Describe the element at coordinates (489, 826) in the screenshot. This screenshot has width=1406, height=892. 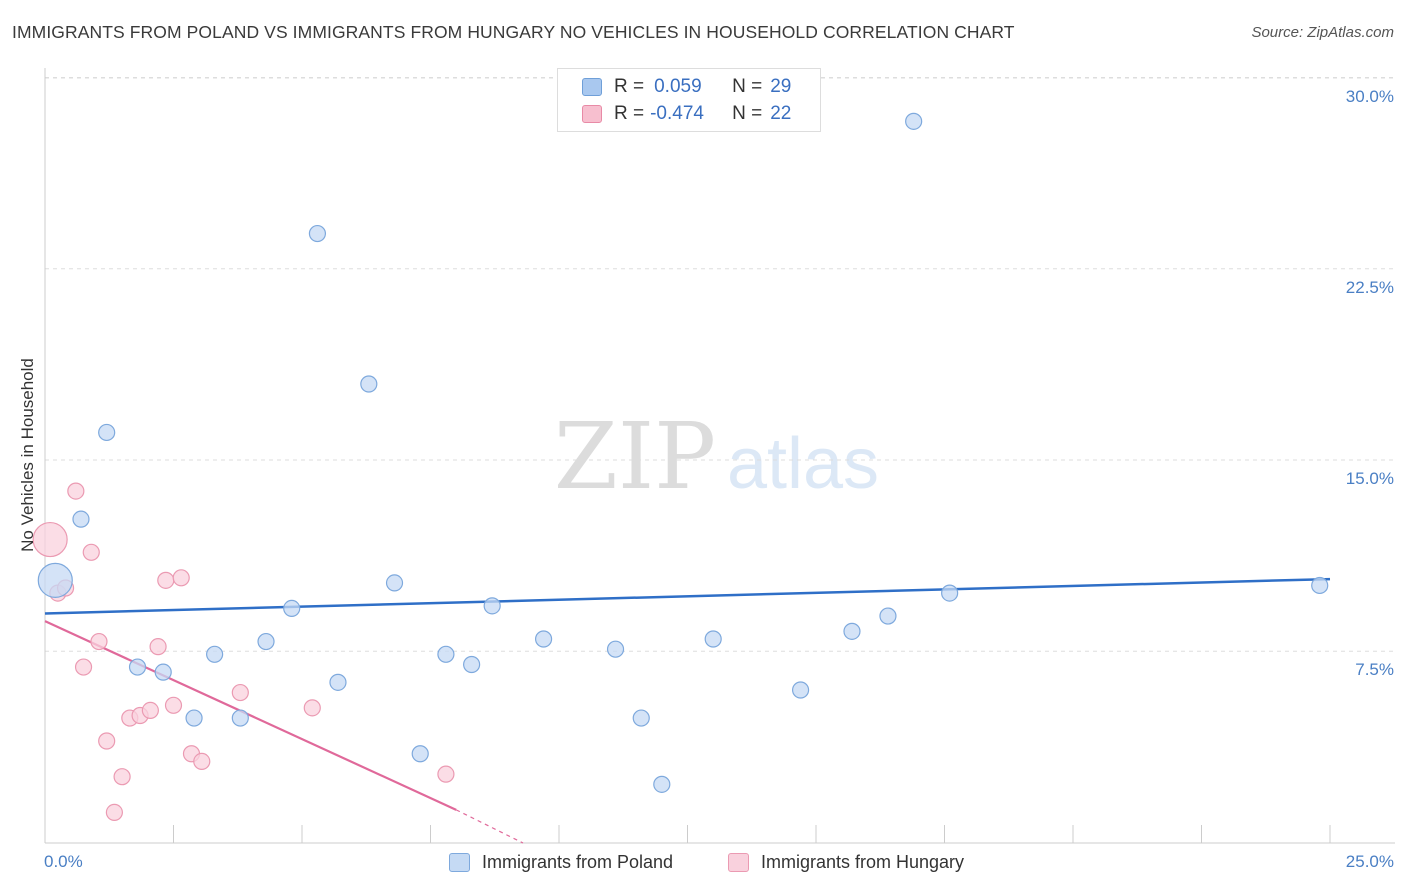
I see `hungary-trend-extension` at that location.